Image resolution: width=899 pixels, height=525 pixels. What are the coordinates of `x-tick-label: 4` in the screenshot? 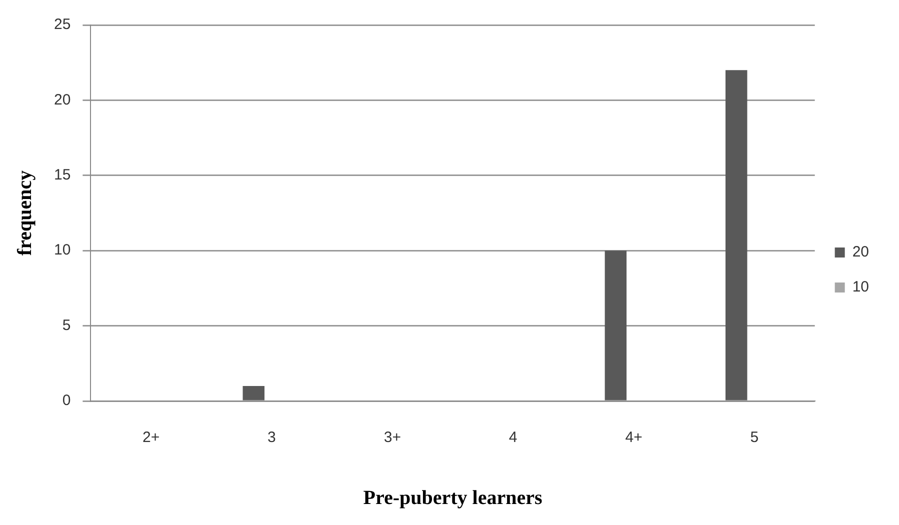 It's located at (513, 437).